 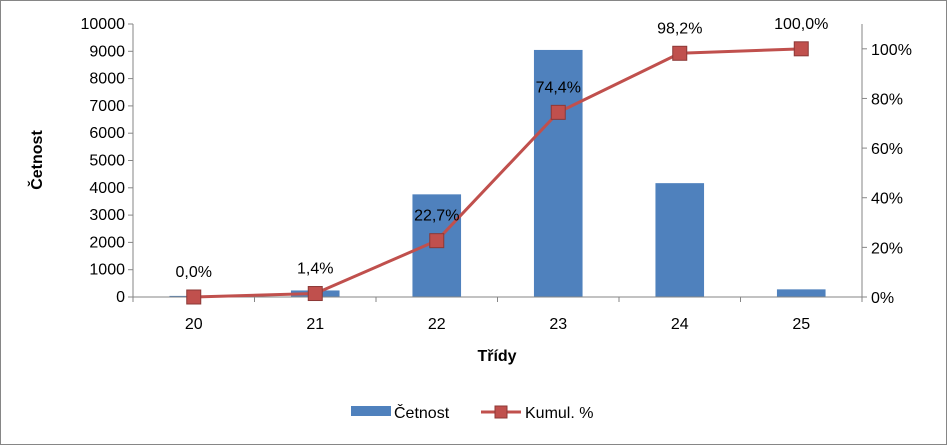 What do you see at coordinates (371, 411) in the screenshot?
I see `legend-bar-swatch` at bounding box center [371, 411].